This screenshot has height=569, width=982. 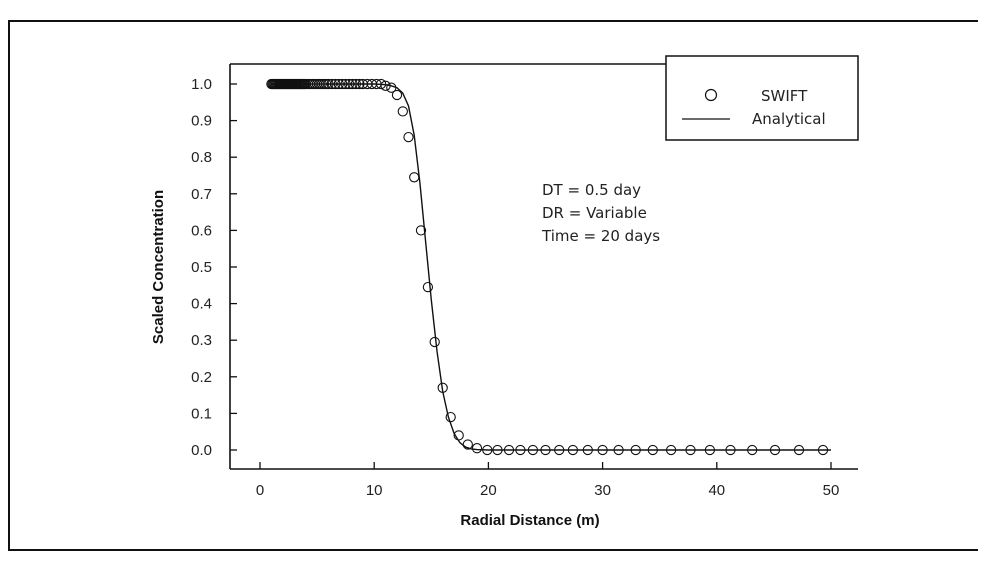 I want to click on legend-box, so click(x=762, y=98).